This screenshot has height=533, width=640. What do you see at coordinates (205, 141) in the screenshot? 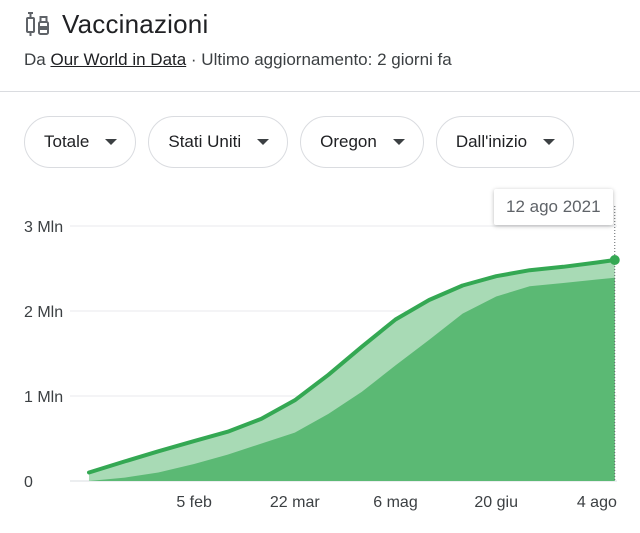
I see `filter-label: Stati Uniti` at bounding box center [205, 141].